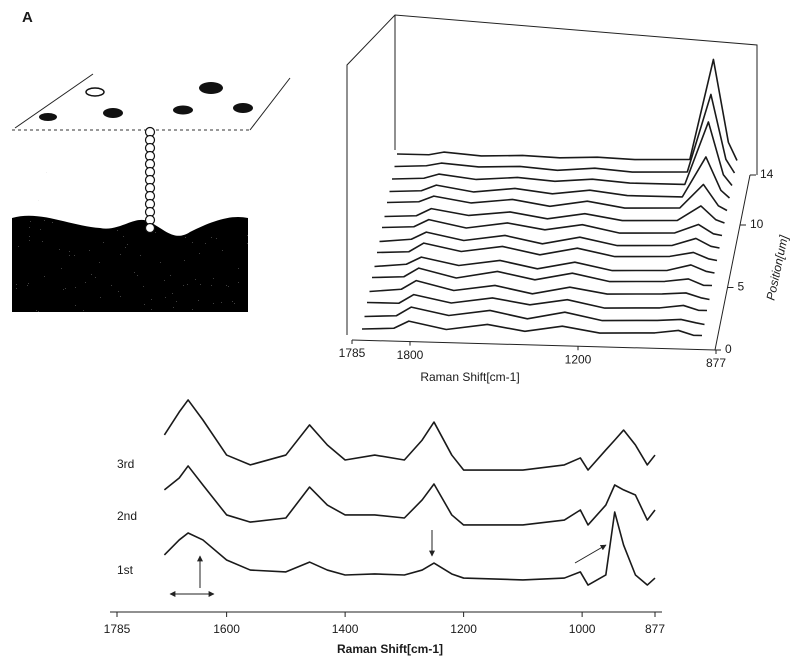 The image size is (800, 671). I want to click on panel-label: A, so click(27, 17).